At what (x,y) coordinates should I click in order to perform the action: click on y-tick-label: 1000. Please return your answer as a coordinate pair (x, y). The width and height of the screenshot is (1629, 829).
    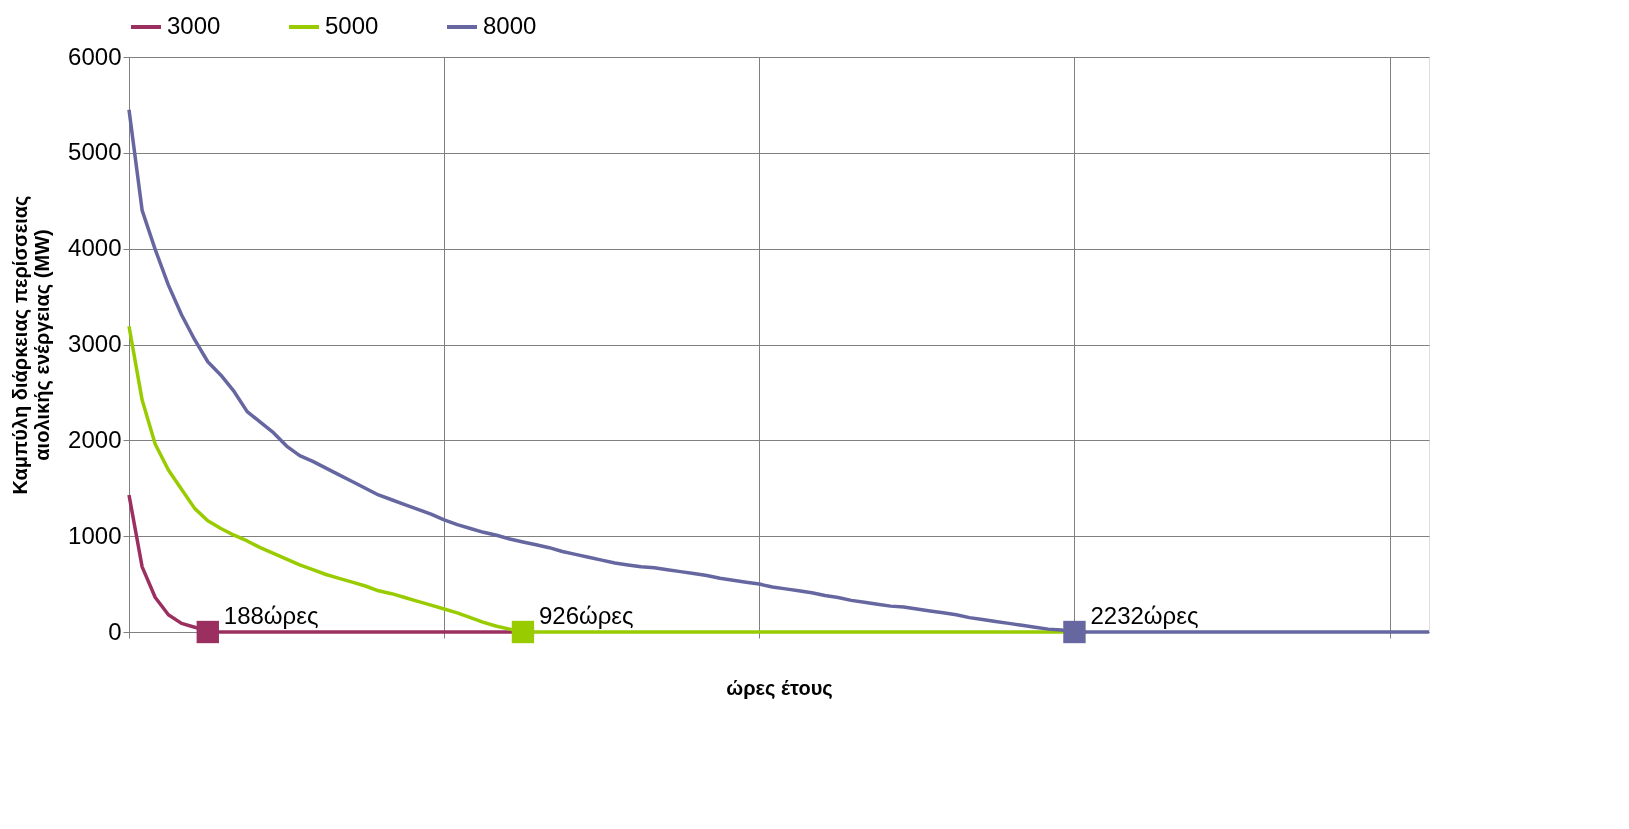
    Looking at the image, I should click on (95, 535).